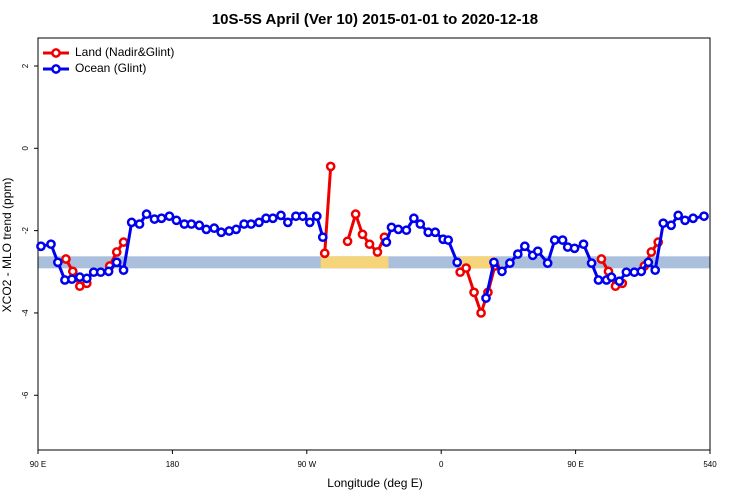 The height and width of the screenshot is (500, 750). I want to click on y-tick-label: 2, so click(25, 65).